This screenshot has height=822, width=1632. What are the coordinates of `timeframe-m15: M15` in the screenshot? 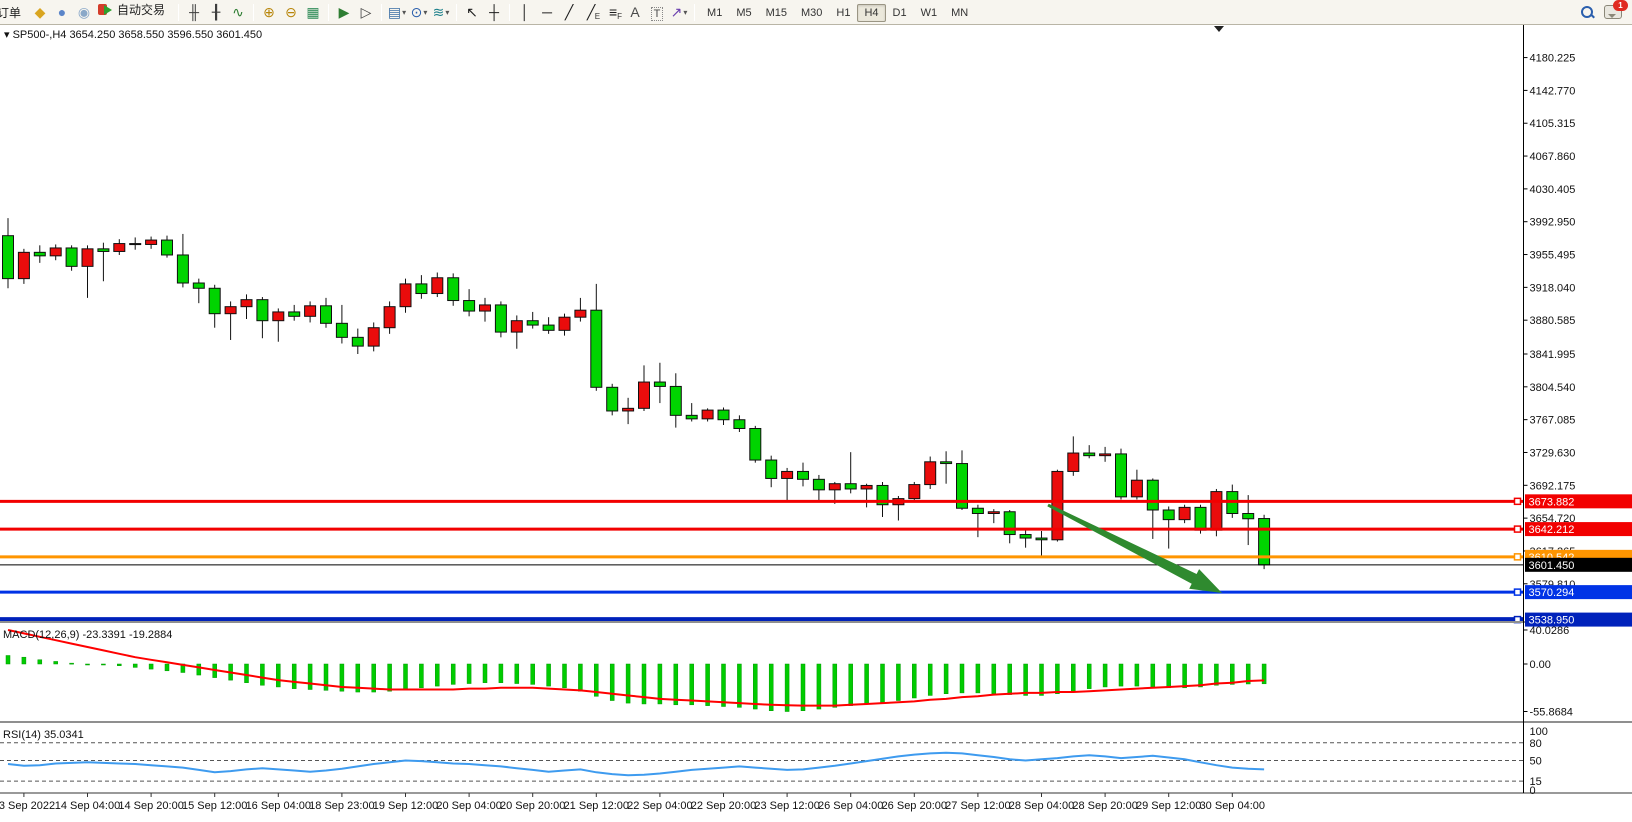 It's located at (776, 13).